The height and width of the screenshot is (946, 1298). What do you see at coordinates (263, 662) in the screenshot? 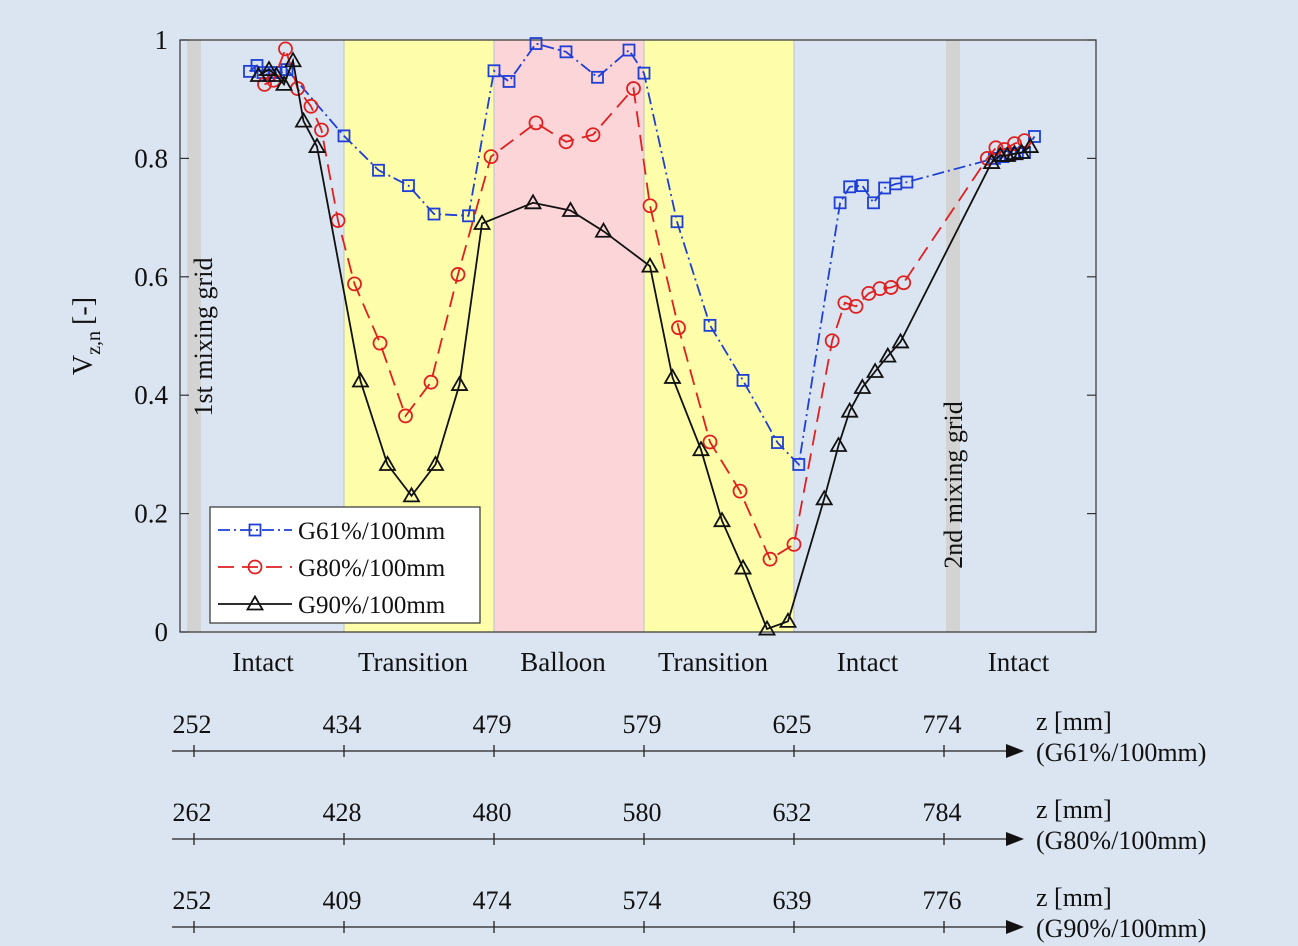
I see `region-label-0: Intact` at bounding box center [263, 662].